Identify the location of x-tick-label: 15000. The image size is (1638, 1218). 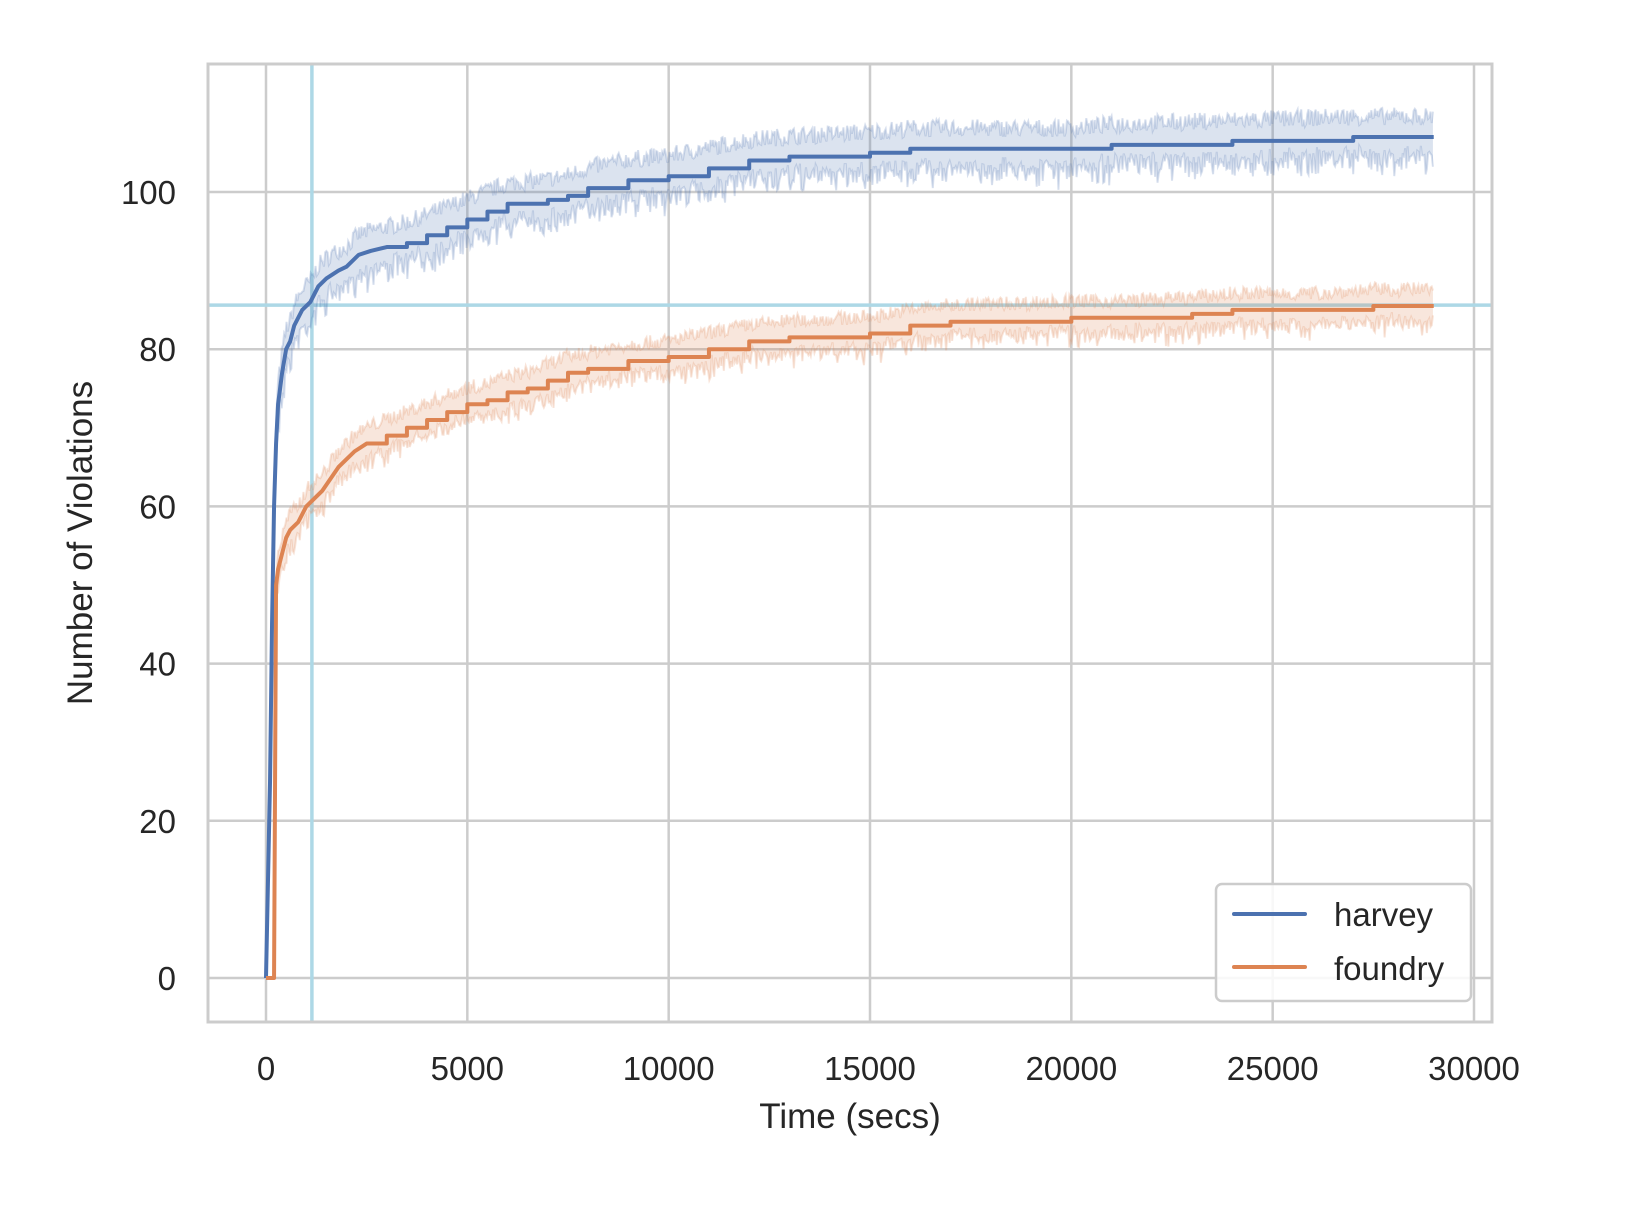
(870, 1068).